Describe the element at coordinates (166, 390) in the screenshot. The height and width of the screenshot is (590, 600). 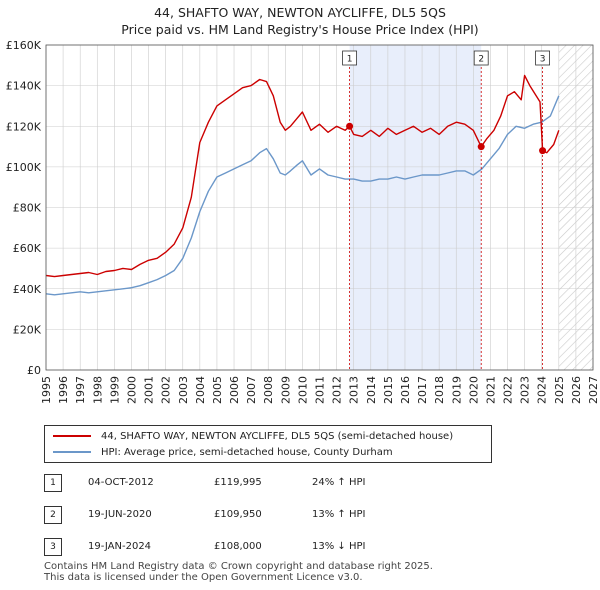
I see `x-tick-label: 2002` at that location.